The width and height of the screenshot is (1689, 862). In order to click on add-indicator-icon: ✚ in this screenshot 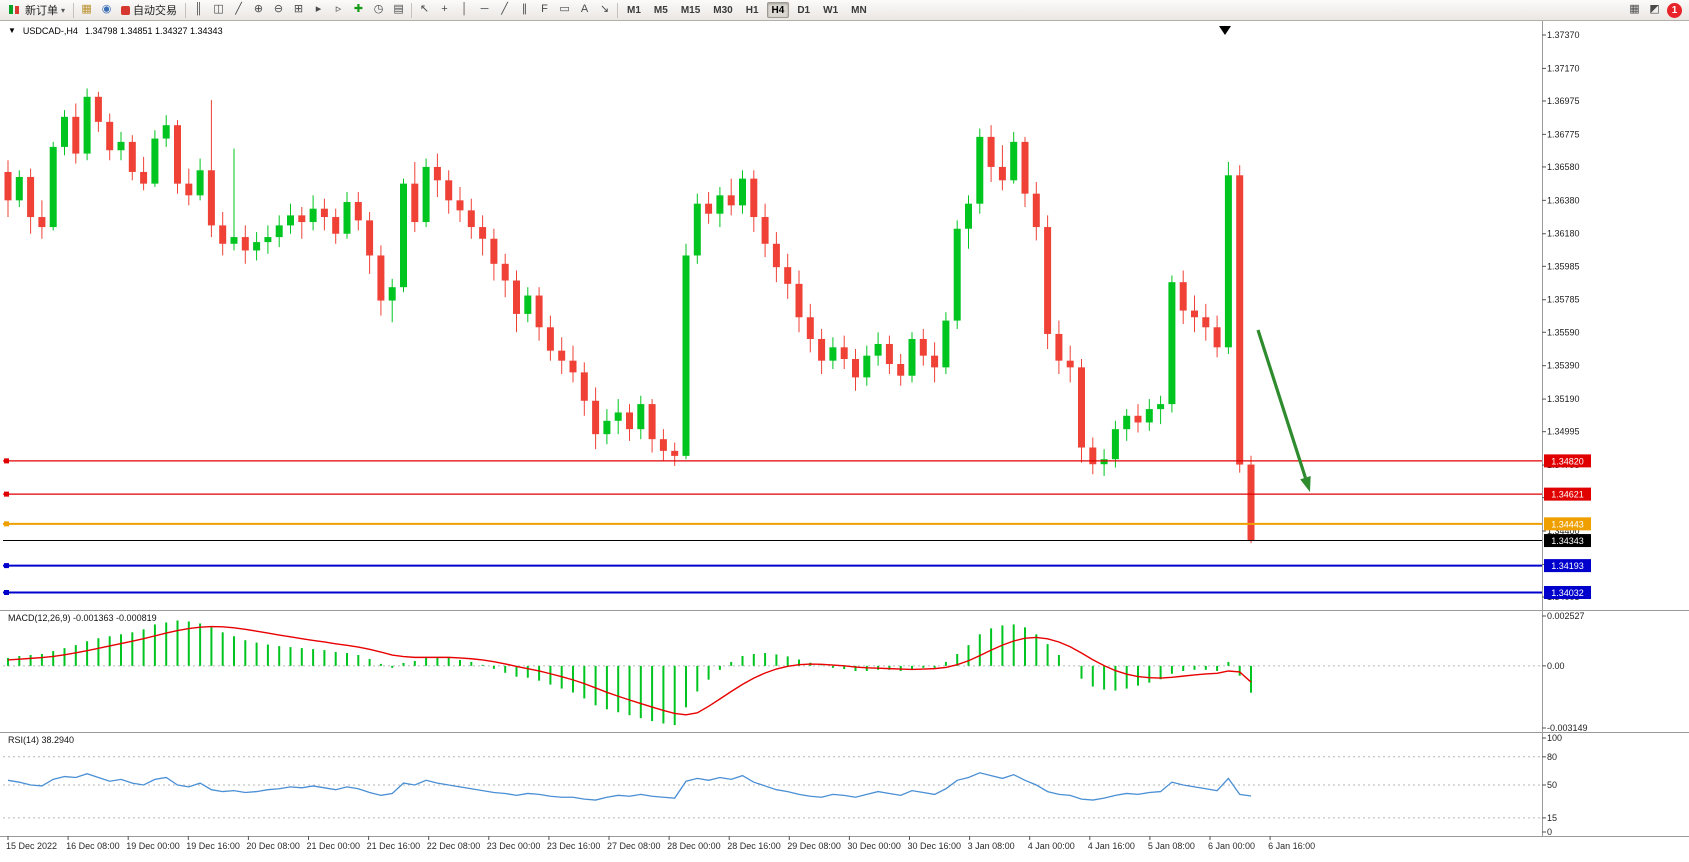, I will do `click(358, 9)`.